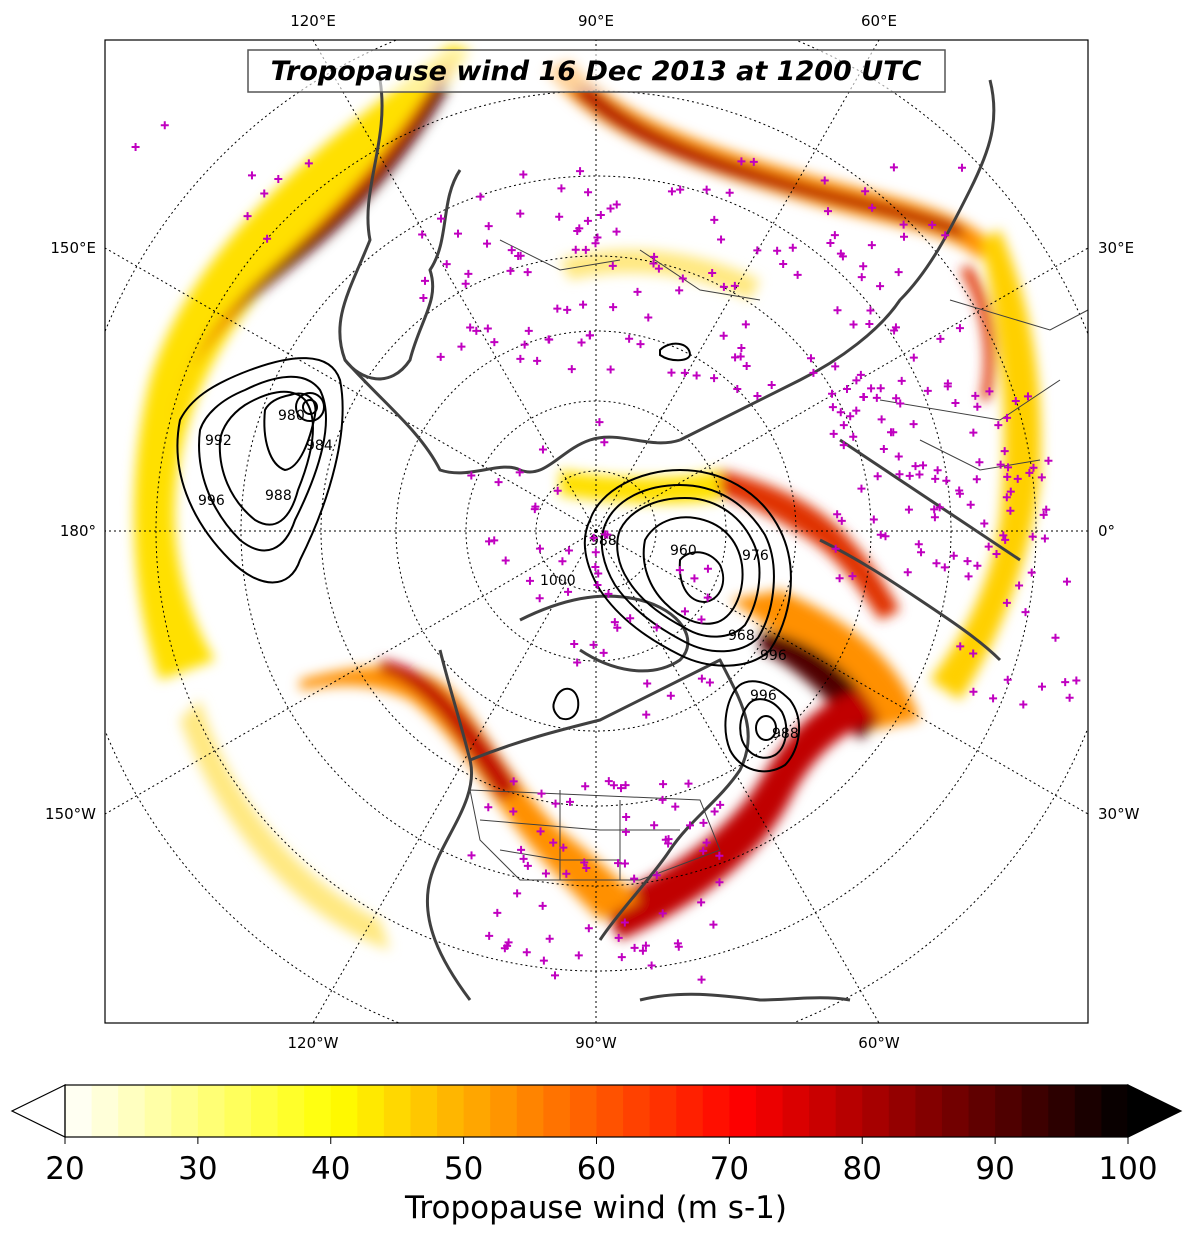 The width and height of the screenshot is (1192, 1238). What do you see at coordinates (319, 446) in the screenshot?
I see `contour-label: 984` at bounding box center [319, 446].